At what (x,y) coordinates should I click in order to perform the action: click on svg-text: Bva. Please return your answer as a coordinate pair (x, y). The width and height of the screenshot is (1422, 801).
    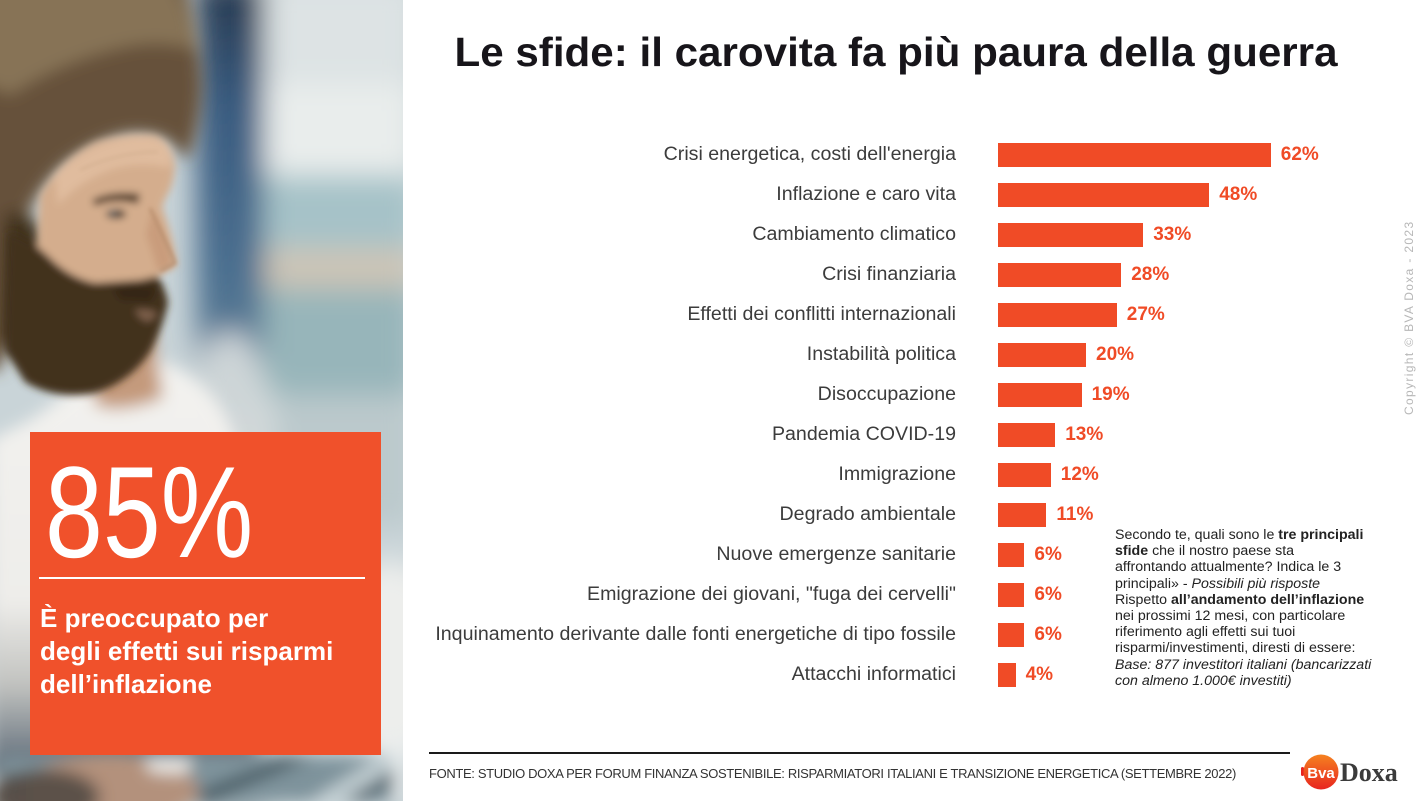
    Looking at the image, I should click on (1321, 773).